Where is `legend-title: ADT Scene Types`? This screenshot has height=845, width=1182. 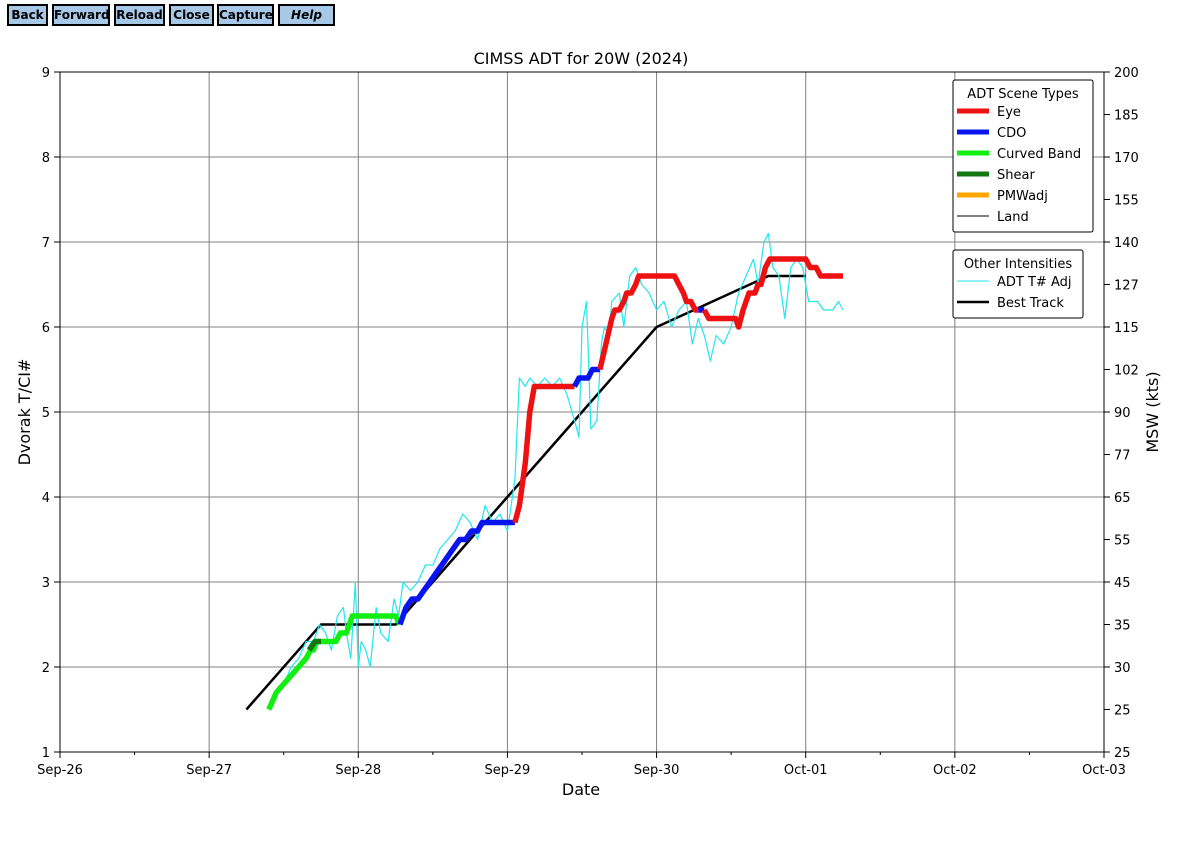
legend-title: ADT Scene Types is located at coordinates (1023, 94).